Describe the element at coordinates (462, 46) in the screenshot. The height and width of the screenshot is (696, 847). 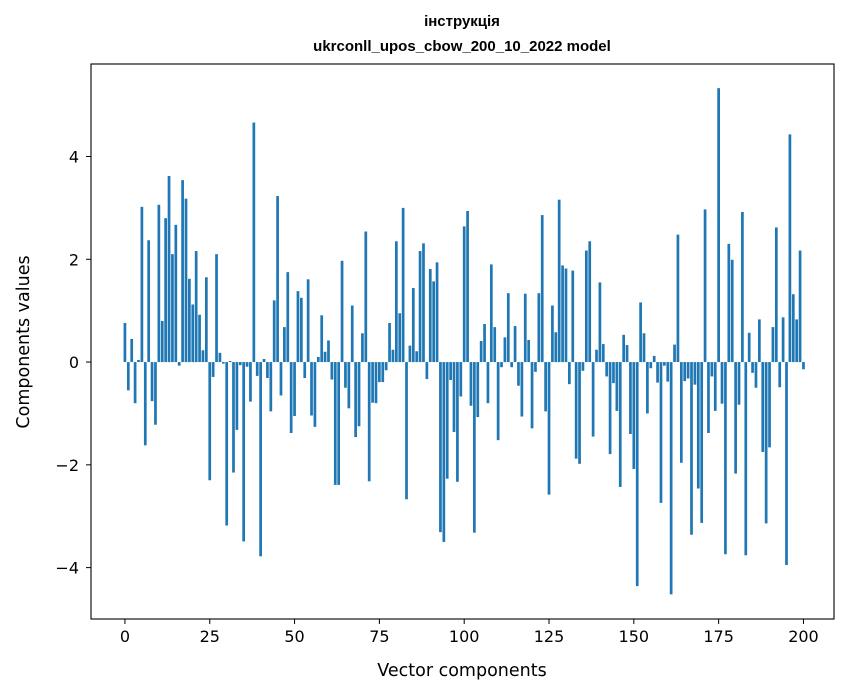
I see `chart-subtitle: ukrconll_upos_cbow_200_10_2022 model` at that location.